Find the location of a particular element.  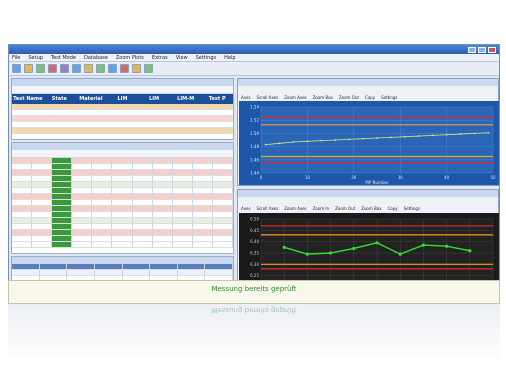

menu-item: File is located at coordinates (16, 57).